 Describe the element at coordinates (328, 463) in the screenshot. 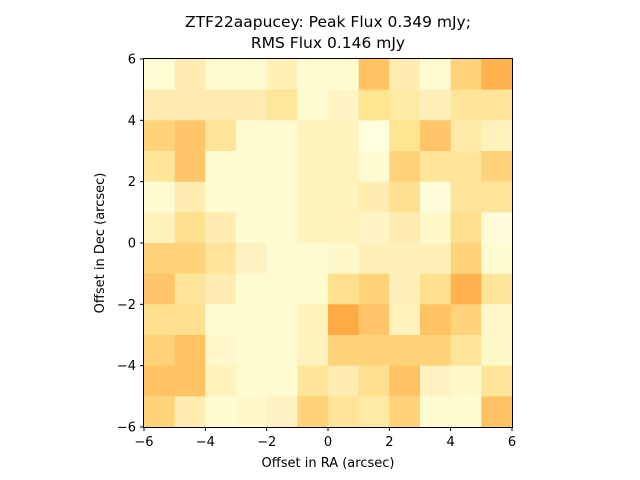

I see `x-axis-label: Offset in RA (arcsec)` at that location.